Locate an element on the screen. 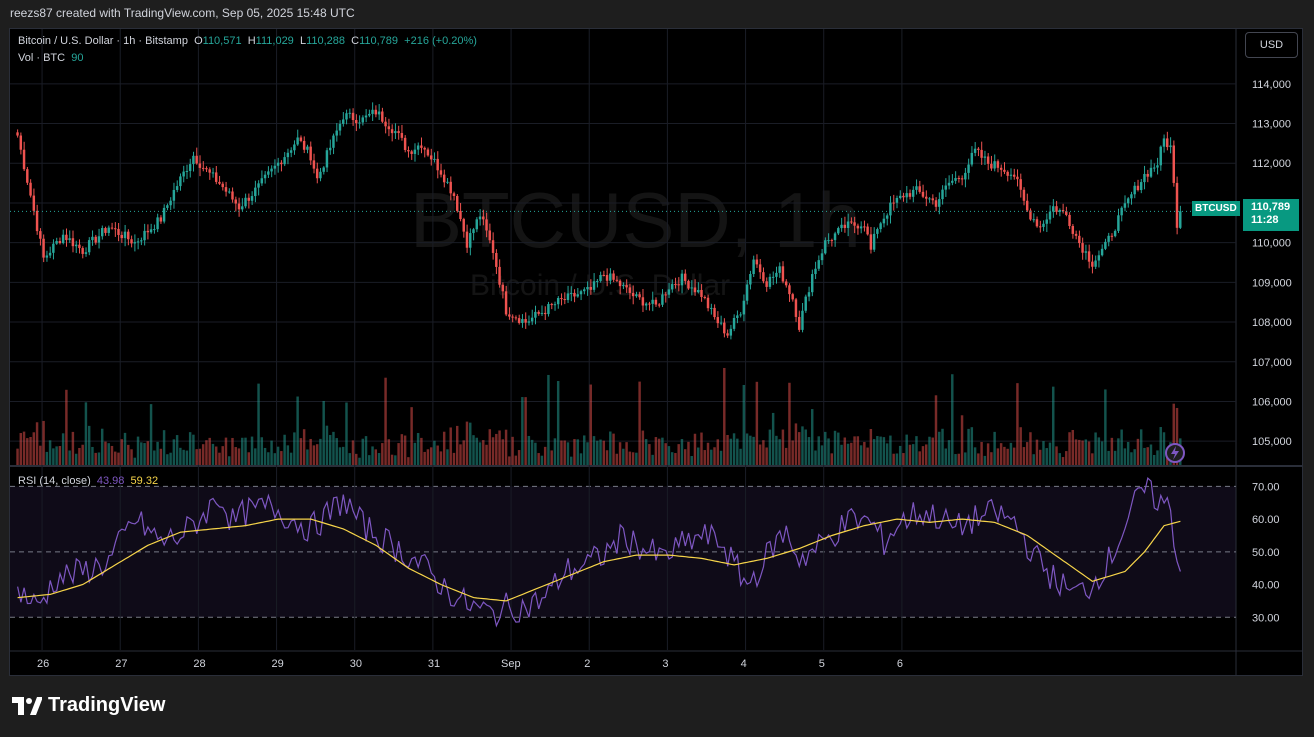  currency-button: USD is located at coordinates (1271, 45).